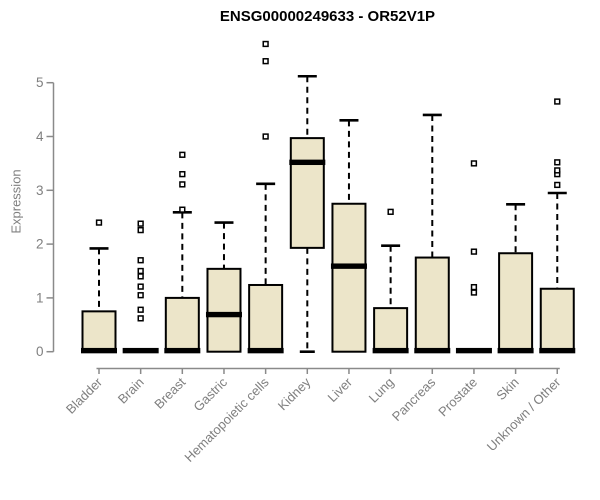  I want to click on box-skin, so click(515, 278).